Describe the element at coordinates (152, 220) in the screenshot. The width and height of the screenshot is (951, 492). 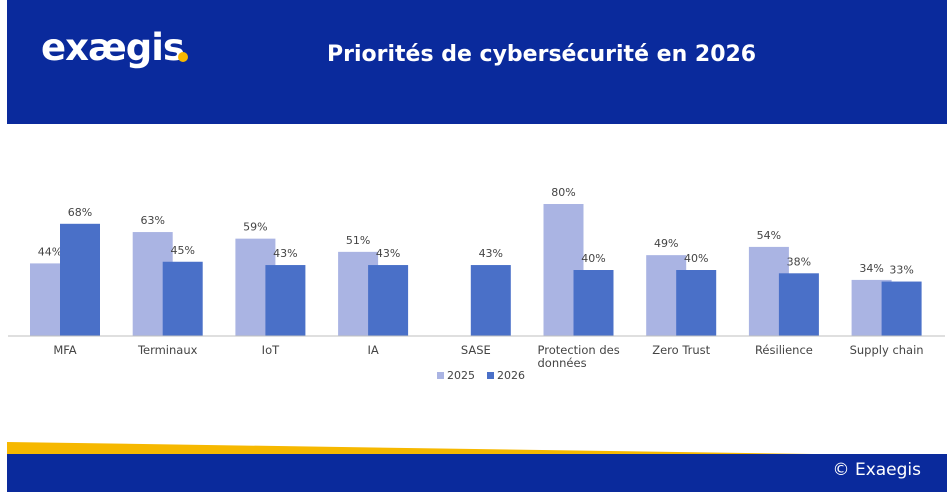
I see `data-label-2025-1: 63%` at that location.